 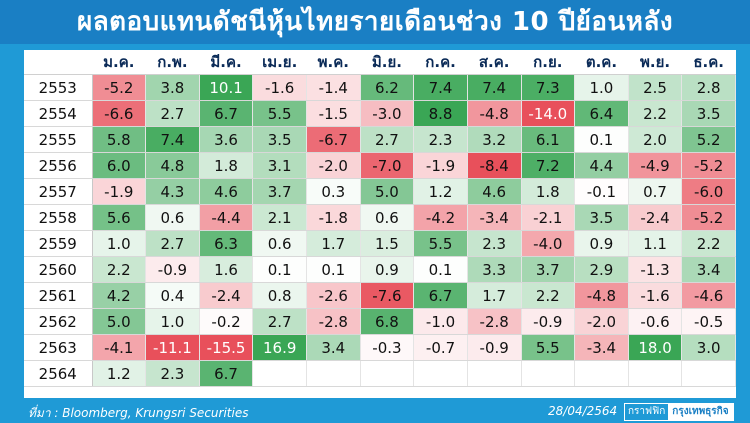 What do you see at coordinates (119, 321) in the screenshot?
I see `heatmap-cell: 5.0` at bounding box center [119, 321].